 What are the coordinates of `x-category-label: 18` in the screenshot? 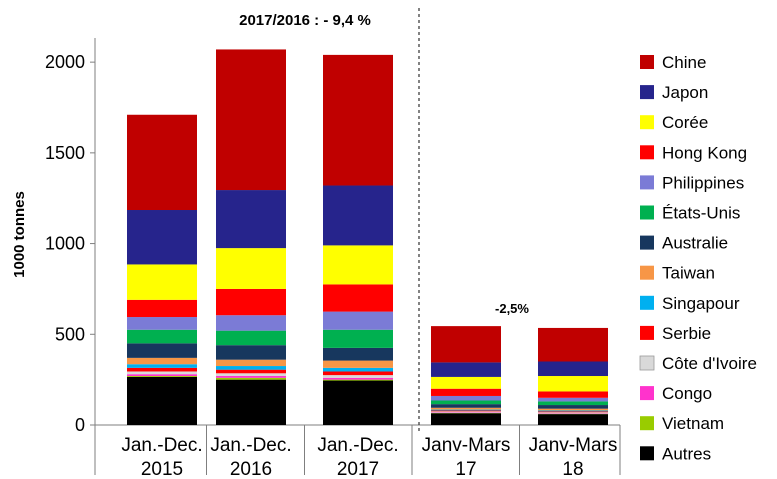 It's located at (572, 469).